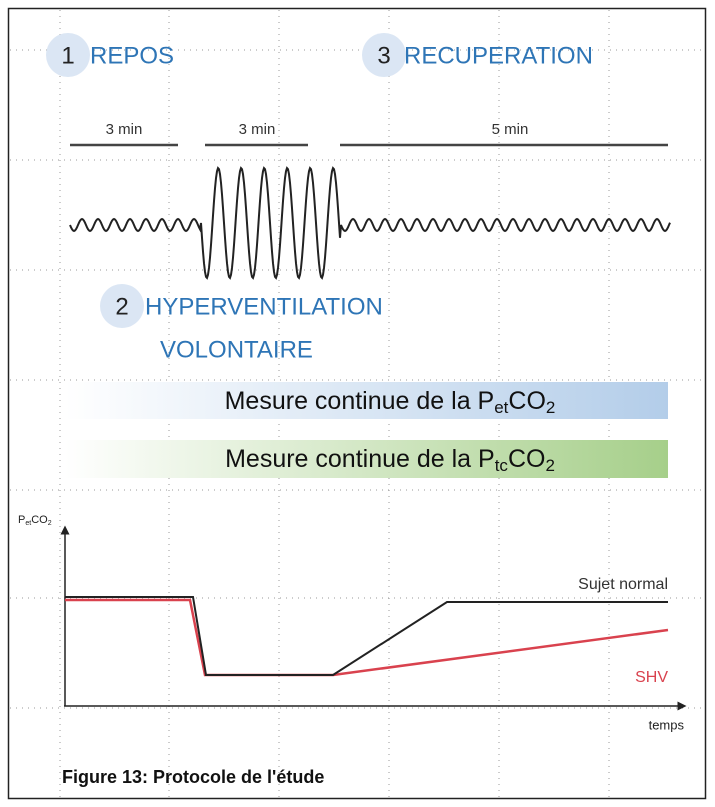 Image resolution: width=715 pixels, height=807 pixels. What do you see at coordinates (510, 129) in the screenshot?
I see `duration: 5 min` at bounding box center [510, 129].